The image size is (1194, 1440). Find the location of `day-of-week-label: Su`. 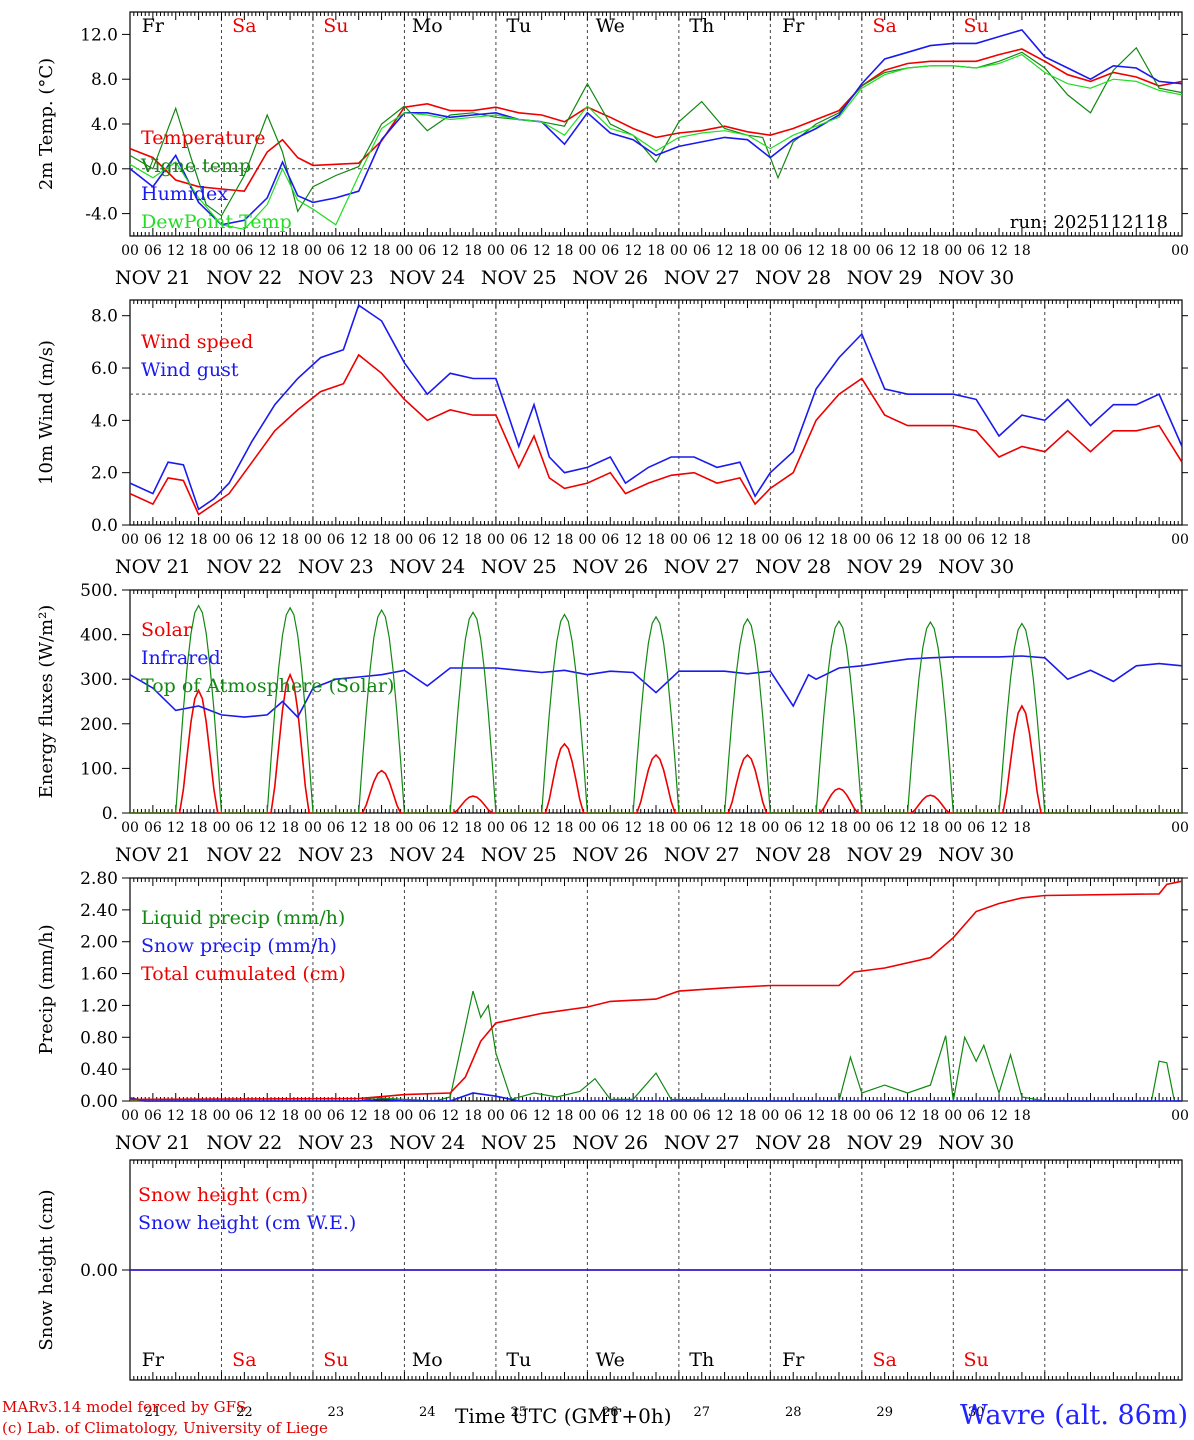

day-of-week-label: Su is located at coordinates (335, 26).